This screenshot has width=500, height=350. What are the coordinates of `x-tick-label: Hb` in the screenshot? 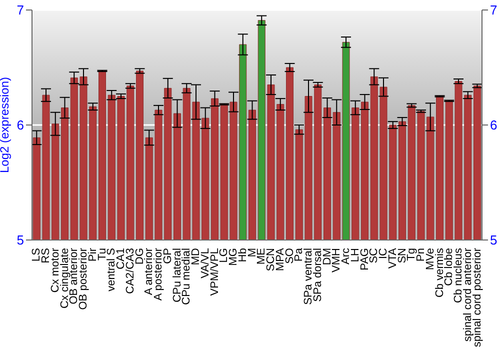 It's located at (242, 255).